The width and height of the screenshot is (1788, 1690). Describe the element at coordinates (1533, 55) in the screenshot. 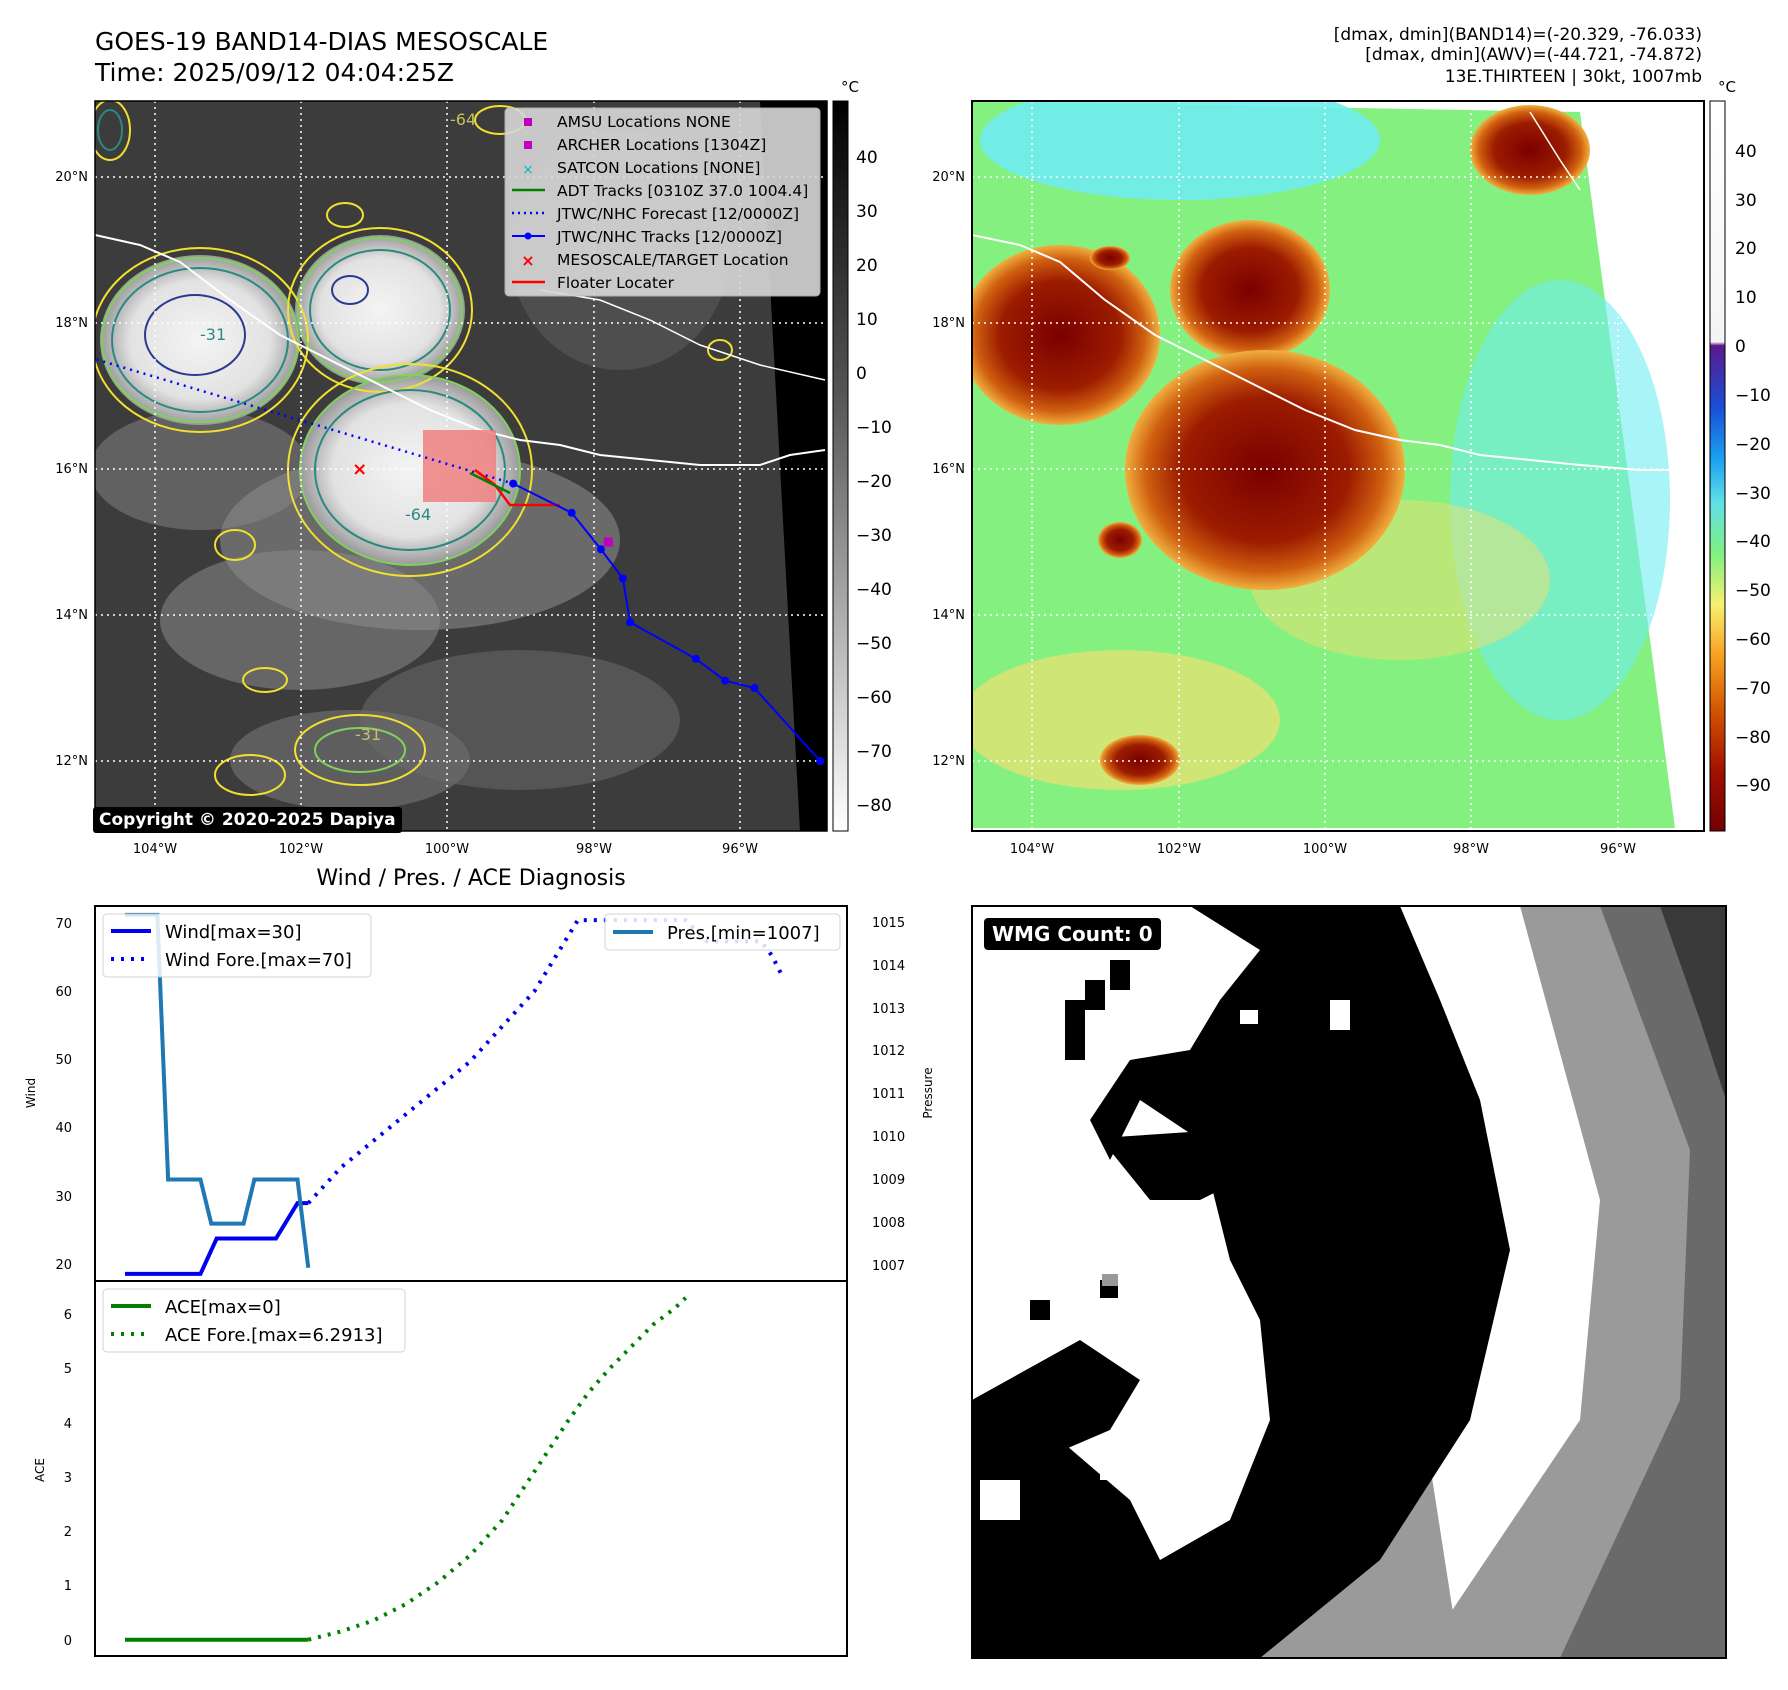

I see `stats-awv: [dmax, dmin](AWV)=(-44.721, -74.872)` at that location.